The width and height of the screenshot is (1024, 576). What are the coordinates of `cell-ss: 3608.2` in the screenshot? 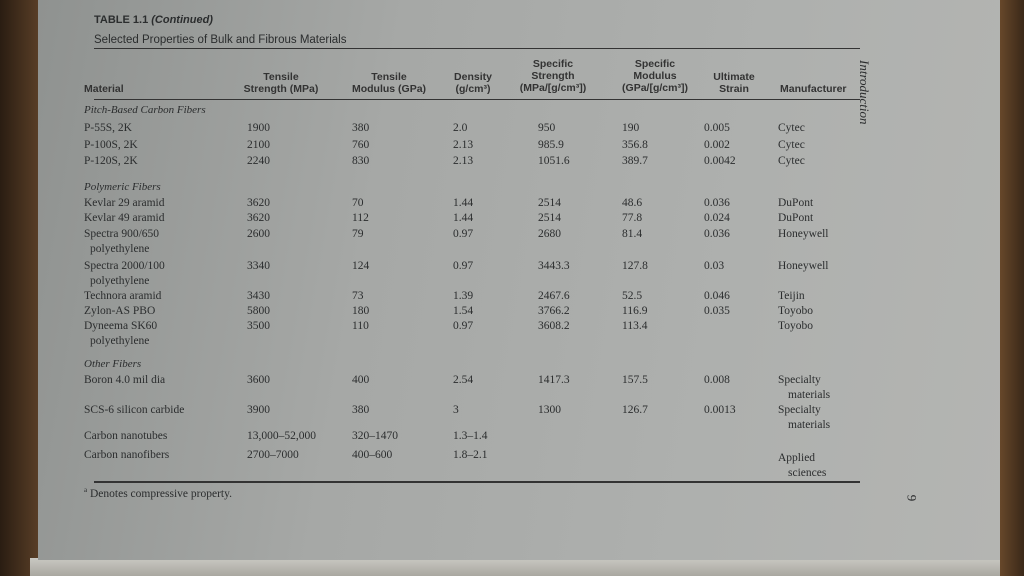 It's located at (554, 326).